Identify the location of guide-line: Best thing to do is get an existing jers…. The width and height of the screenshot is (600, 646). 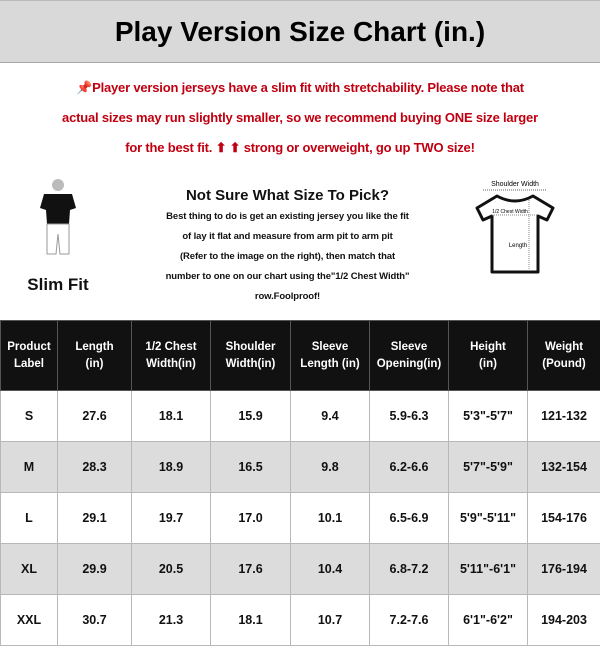
(287, 216).